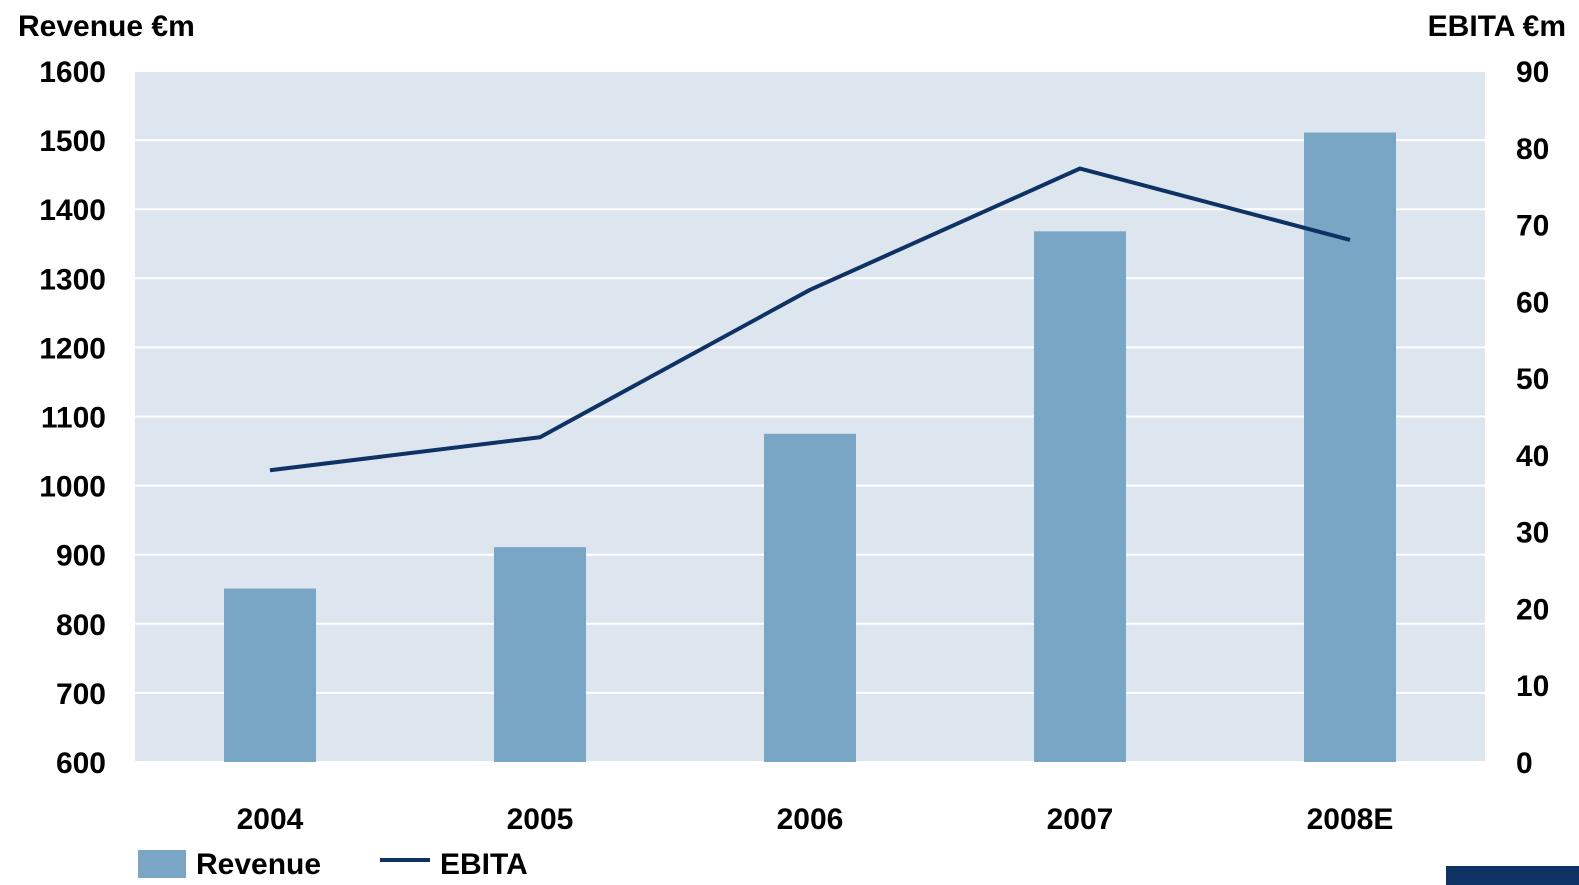 This screenshot has height=885, width=1579. I want to click on category-label: 2008E, so click(1350, 819).